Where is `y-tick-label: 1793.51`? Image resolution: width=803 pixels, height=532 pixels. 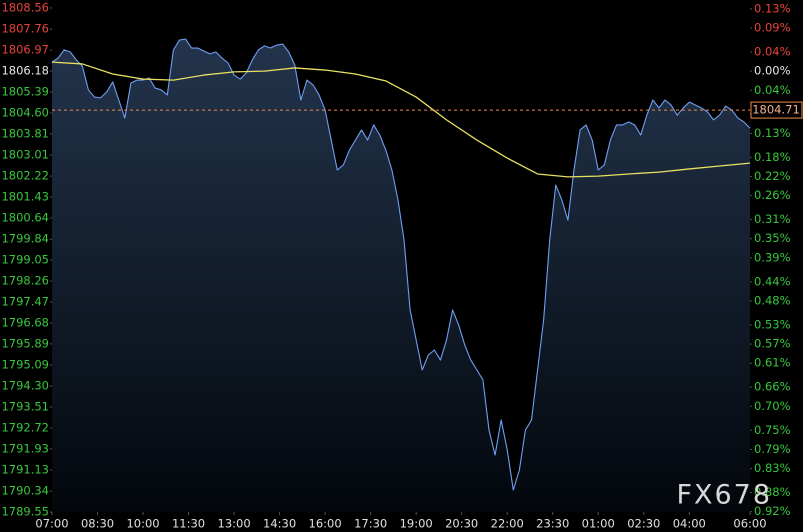
y-tick-label: 1793.51 is located at coordinates (25, 407).